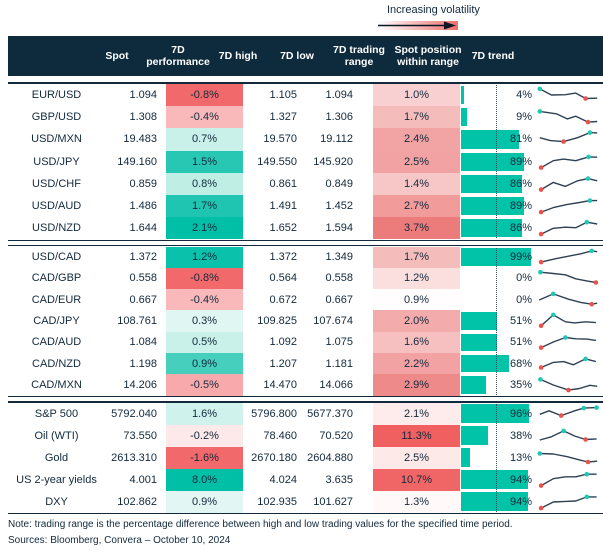 Image resolution: width=603 pixels, height=553 pixels. What do you see at coordinates (274, 457) in the screenshot?
I see `high-value: 2670.180` at bounding box center [274, 457].